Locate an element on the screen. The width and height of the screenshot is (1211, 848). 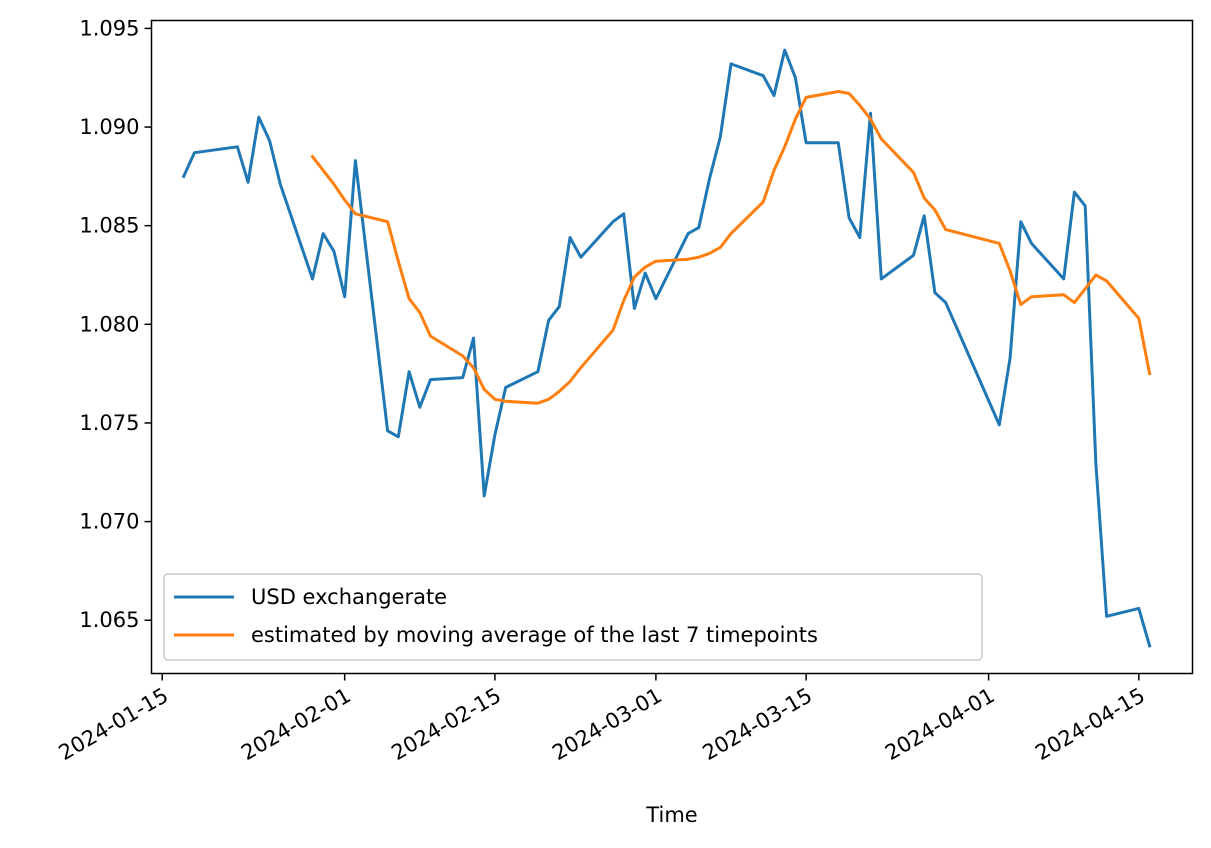
y-tick-label-5: 1.090 is located at coordinates (109, 127).